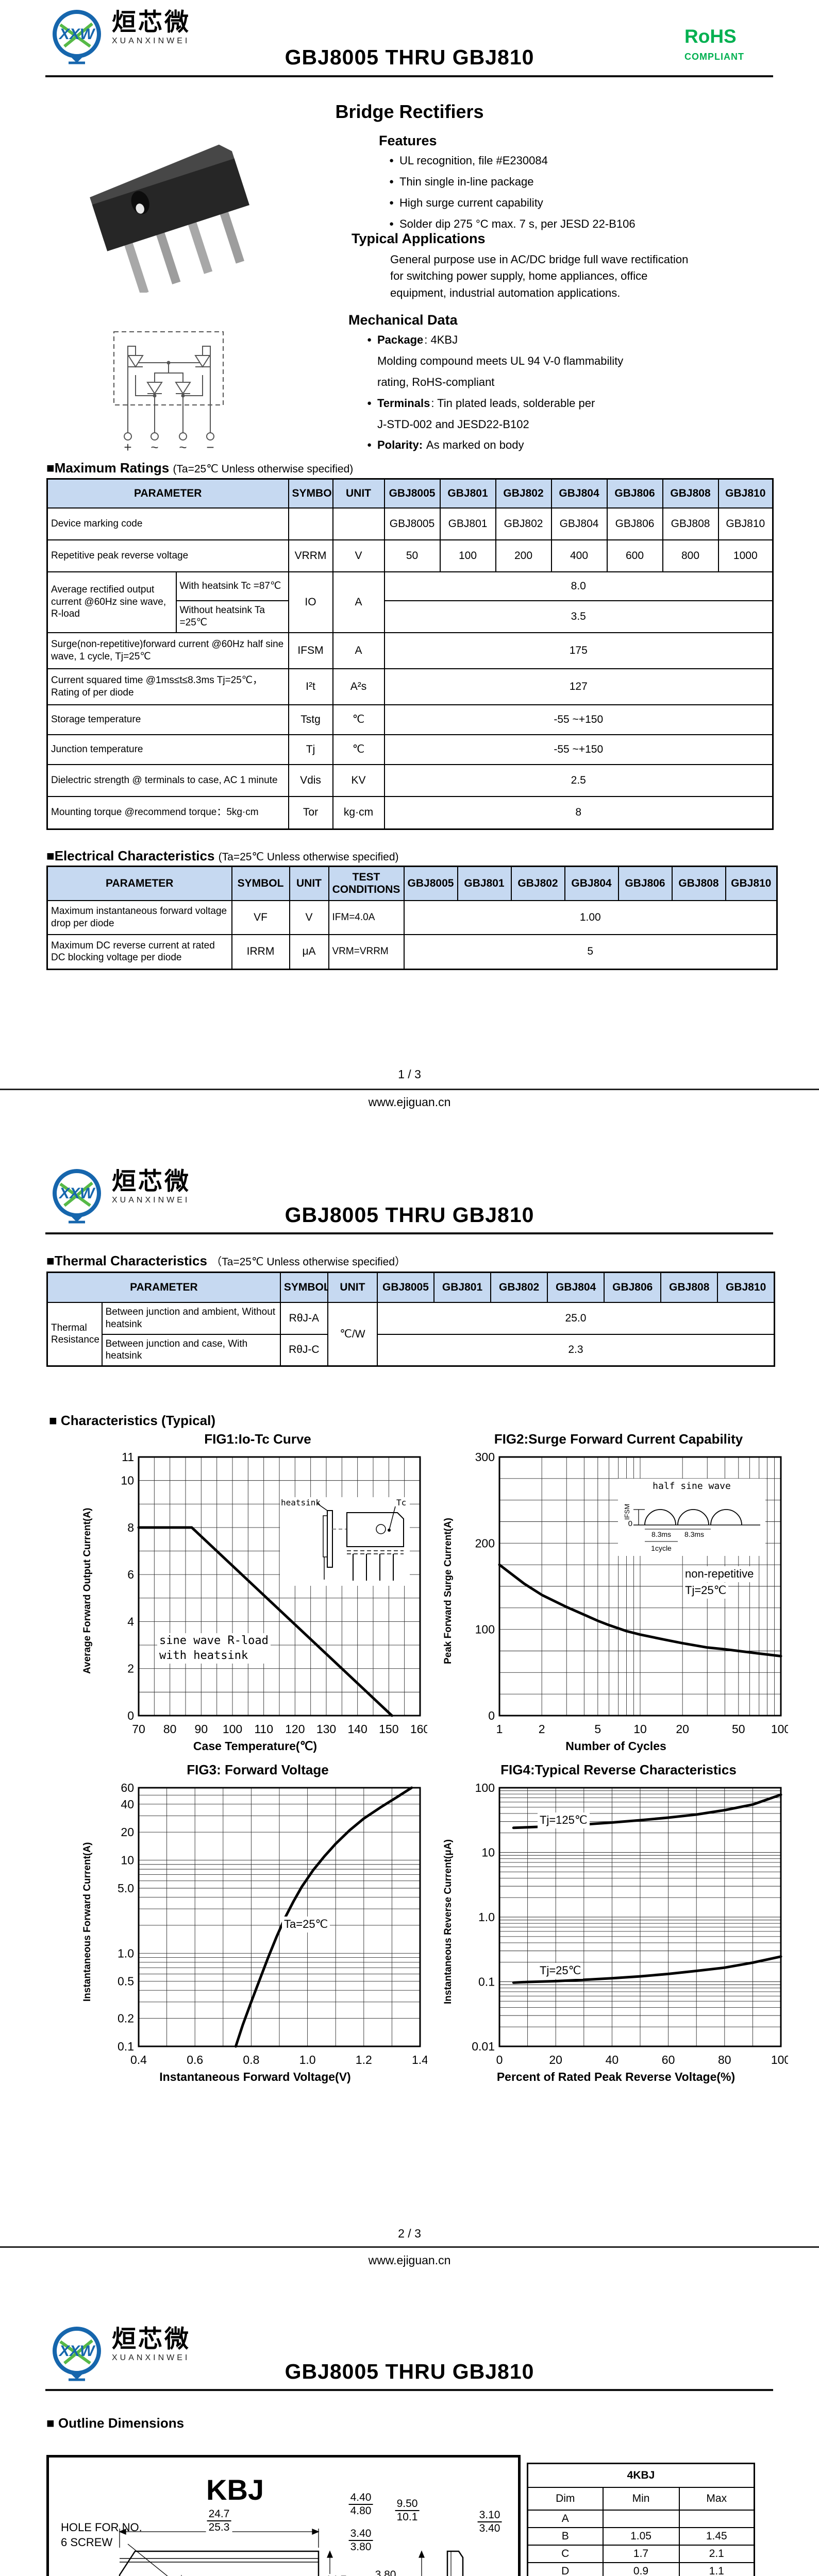 Image resolution: width=819 pixels, height=2576 pixels. I want to click on svg-text: 40, so click(127, 1804).